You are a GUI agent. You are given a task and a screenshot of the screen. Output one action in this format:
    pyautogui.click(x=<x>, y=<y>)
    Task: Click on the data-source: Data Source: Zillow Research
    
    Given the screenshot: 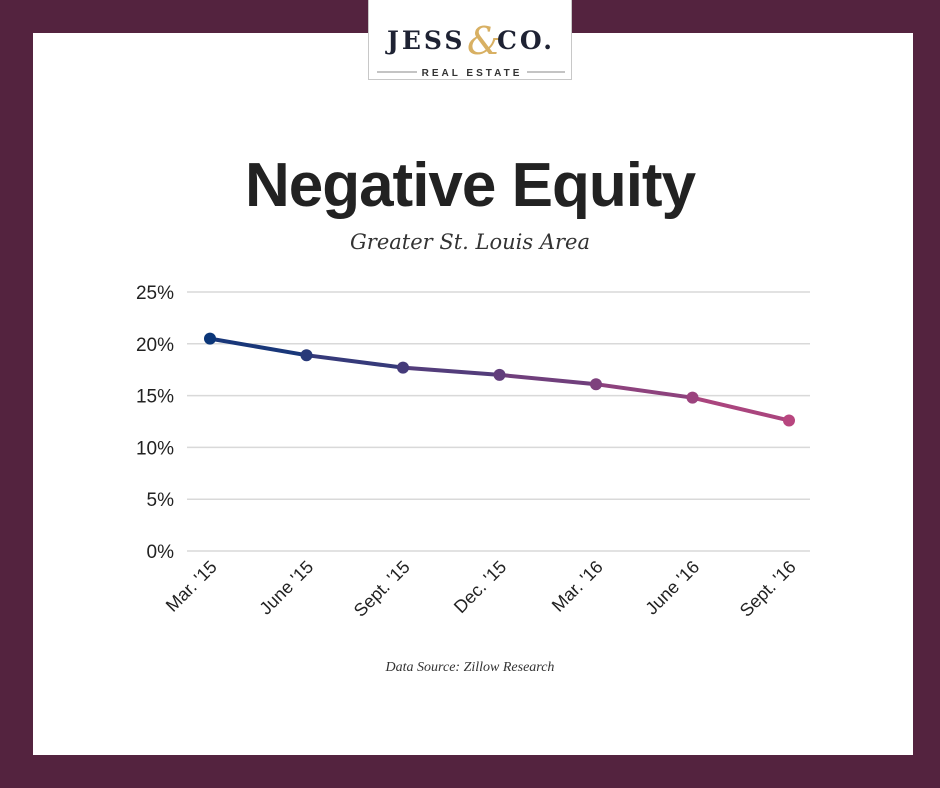 What is the action you would take?
    pyautogui.click(x=470, y=667)
    